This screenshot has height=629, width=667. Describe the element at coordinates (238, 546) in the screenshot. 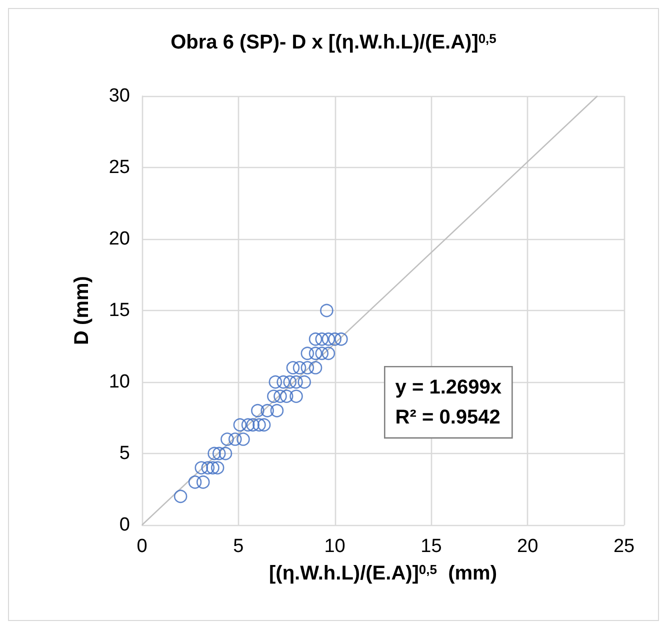

I see `x-tick-label: 5` at that location.